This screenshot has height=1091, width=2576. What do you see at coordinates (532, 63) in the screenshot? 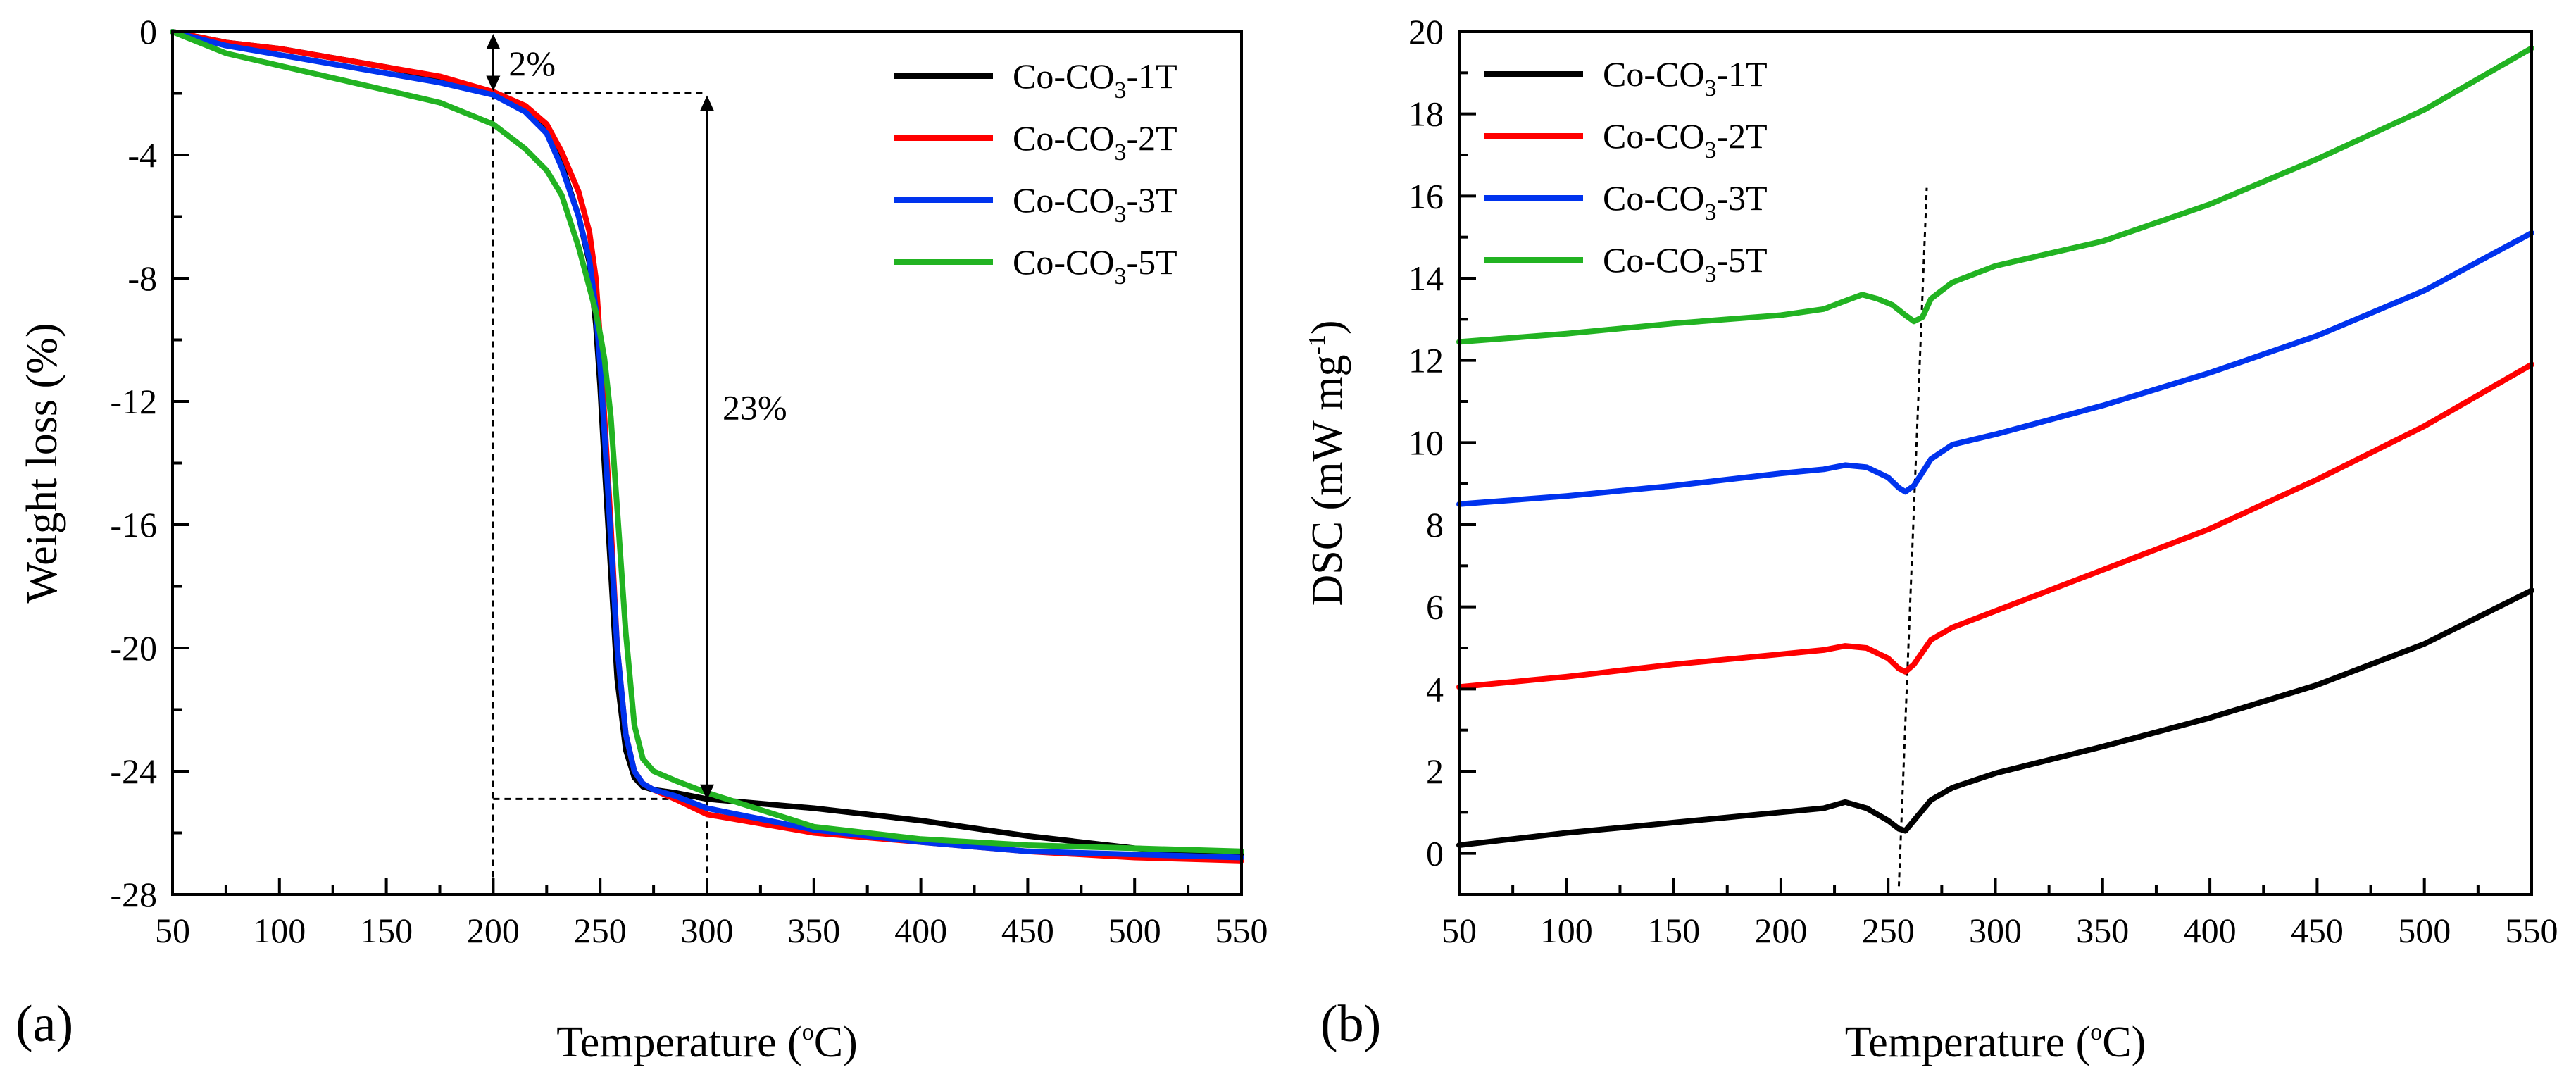
I see `annotation-label: 2%` at bounding box center [532, 63].